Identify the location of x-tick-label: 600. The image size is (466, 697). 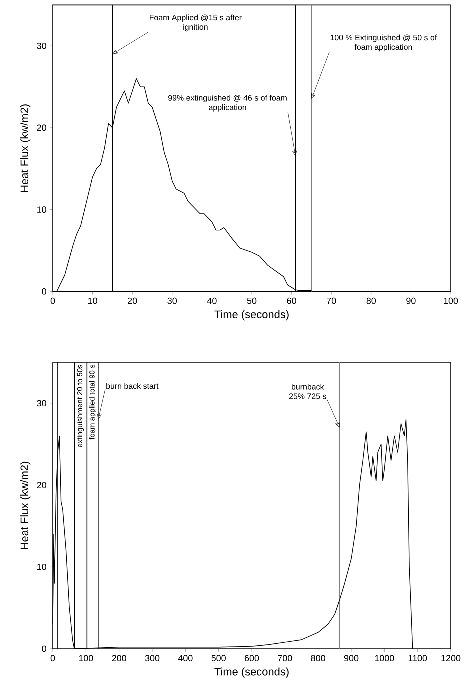
(252, 658).